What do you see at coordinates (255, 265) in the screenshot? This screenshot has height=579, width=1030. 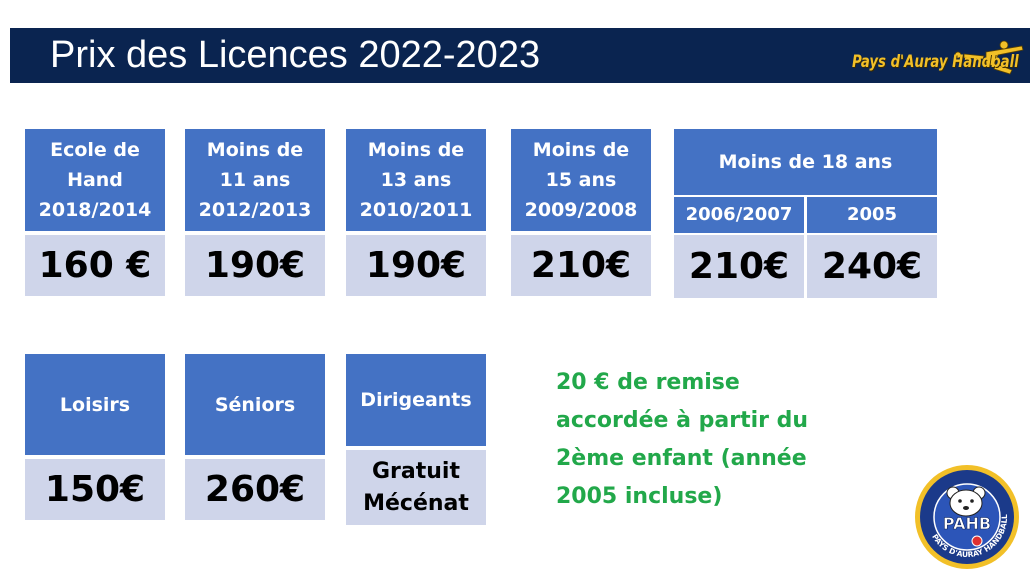 I see `card-u11-price: 190€` at bounding box center [255, 265].